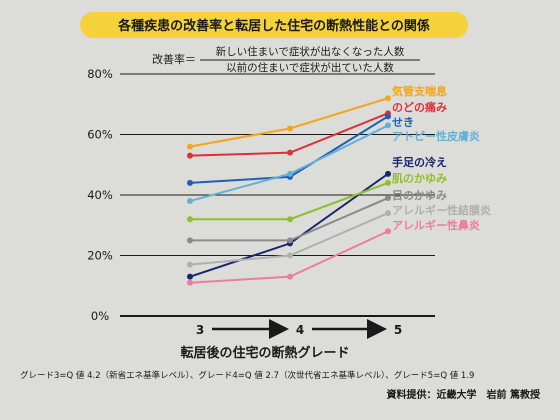 This screenshot has width=560, height=420. I want to click on x-axis: 3 4 5, so click(299, 329).